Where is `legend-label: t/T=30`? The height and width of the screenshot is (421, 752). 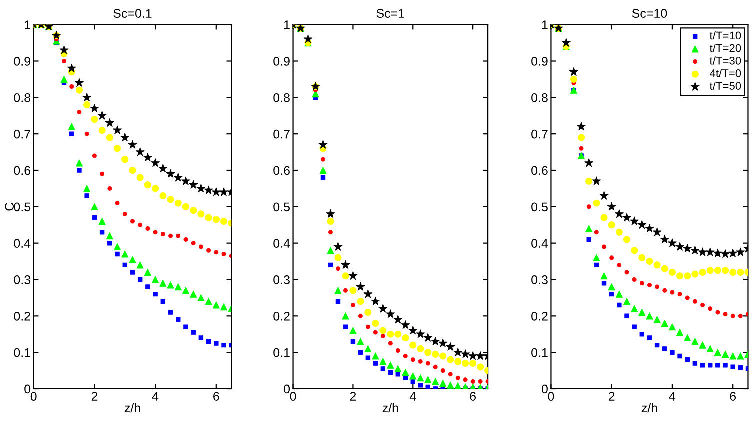 legend-label: t/T=30 is located at coordinates (726, 60).